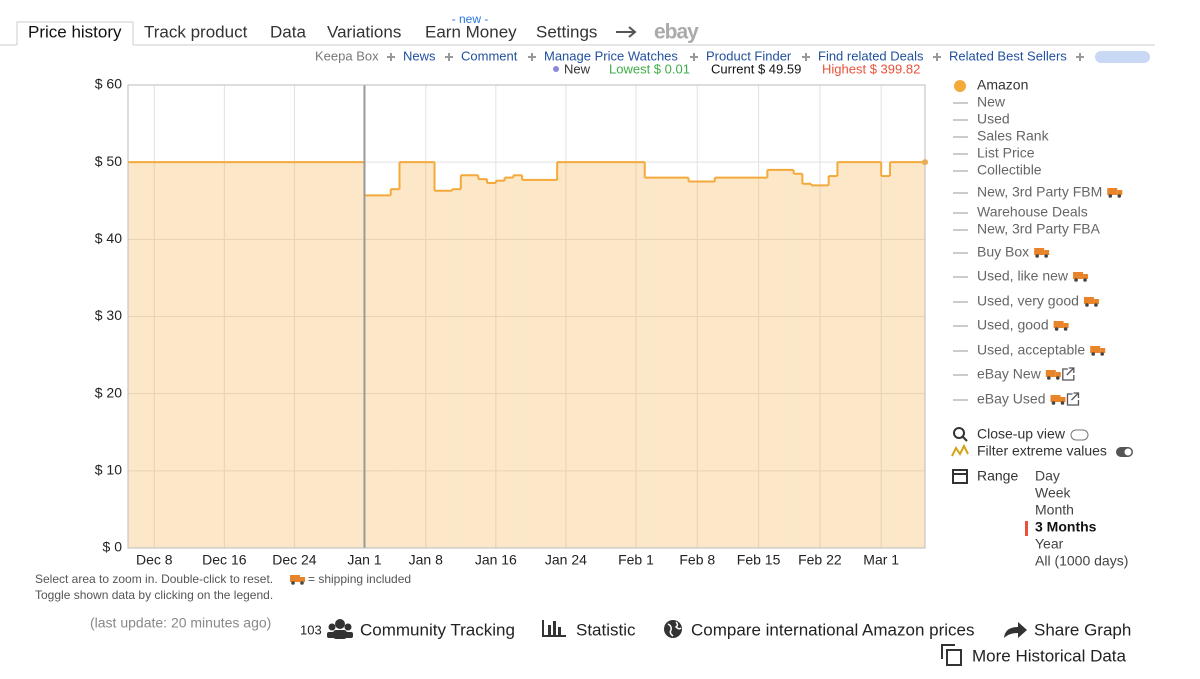 The height and width of the screenshot is (679, 1200). I want to click on legend-label: Used, very good, so click(1028, 301).